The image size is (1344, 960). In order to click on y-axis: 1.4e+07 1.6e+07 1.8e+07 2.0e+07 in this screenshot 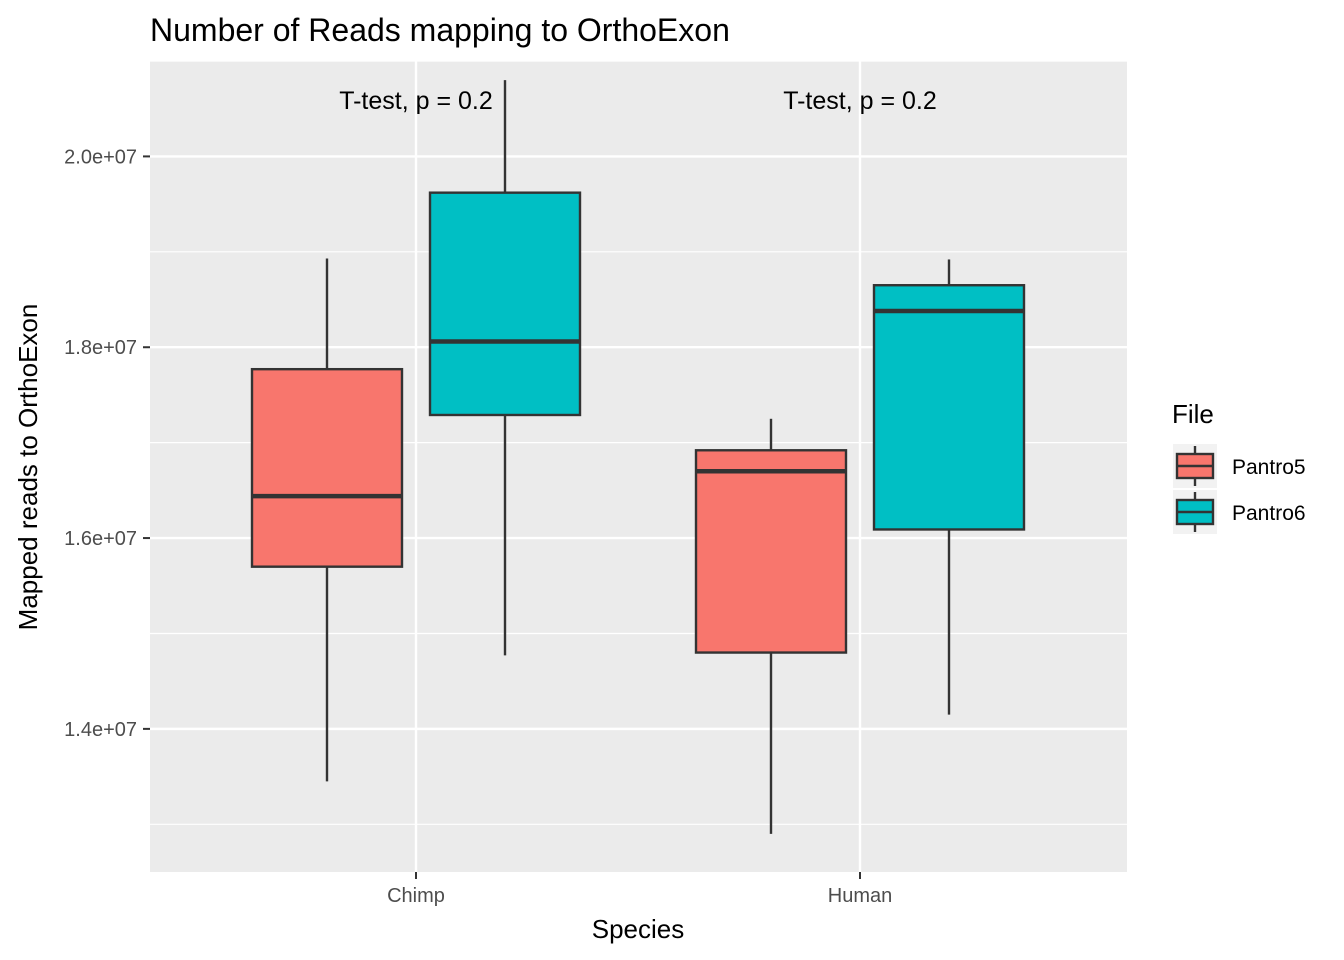, I will do `click(107, 443)`.